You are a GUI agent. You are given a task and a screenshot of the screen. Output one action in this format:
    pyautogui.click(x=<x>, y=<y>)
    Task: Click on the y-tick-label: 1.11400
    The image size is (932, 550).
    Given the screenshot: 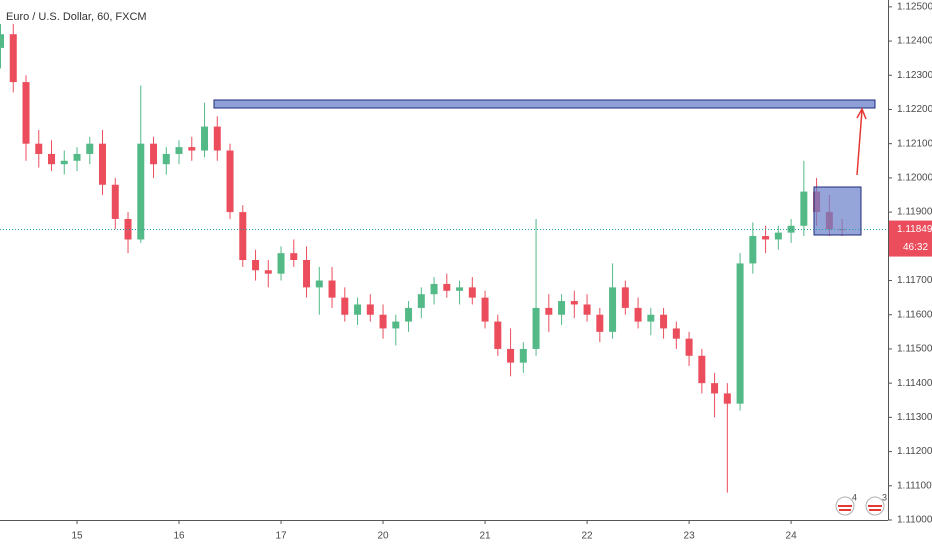 What is the action you would take?
    pyautogui.click(x=914, y=383)
    